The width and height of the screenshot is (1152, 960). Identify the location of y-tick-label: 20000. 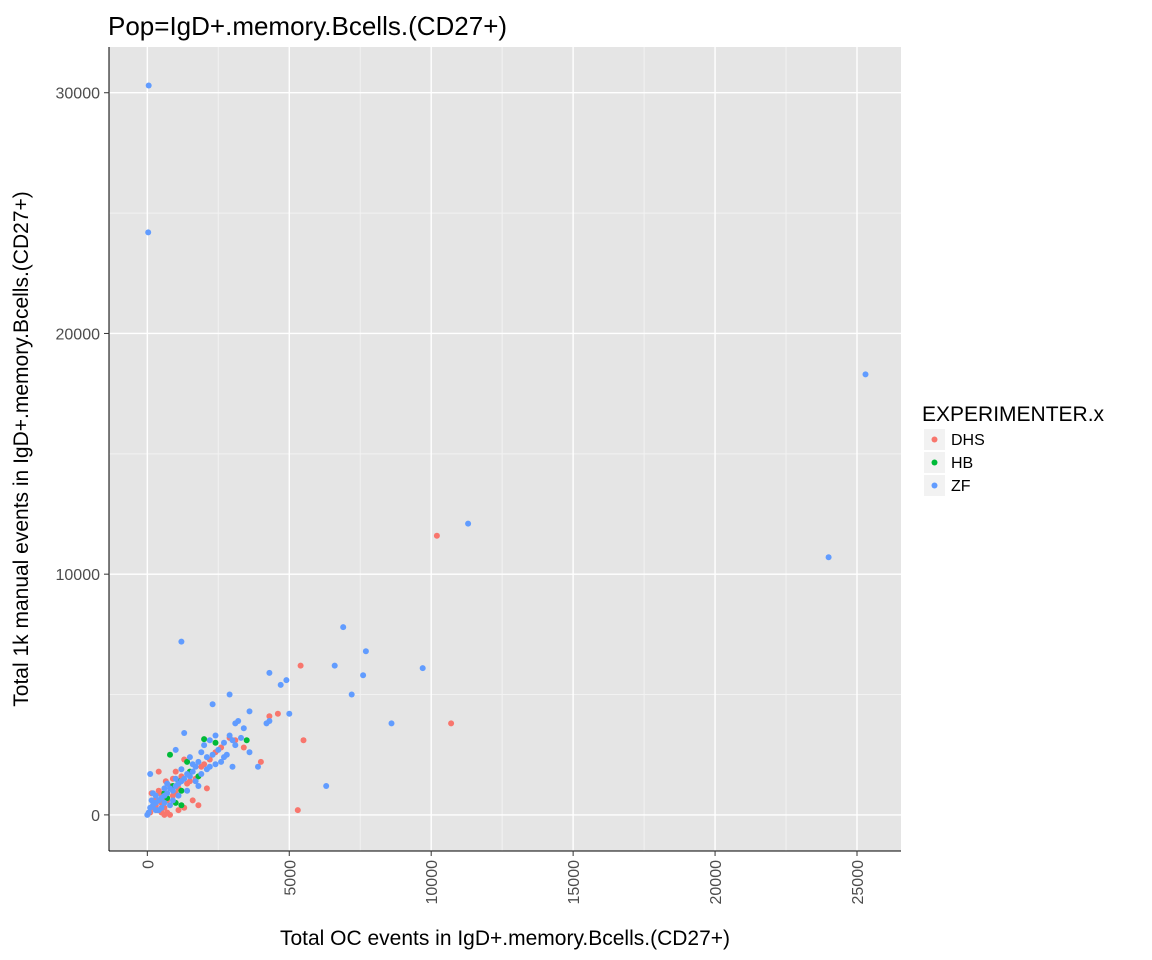
(78, 334).